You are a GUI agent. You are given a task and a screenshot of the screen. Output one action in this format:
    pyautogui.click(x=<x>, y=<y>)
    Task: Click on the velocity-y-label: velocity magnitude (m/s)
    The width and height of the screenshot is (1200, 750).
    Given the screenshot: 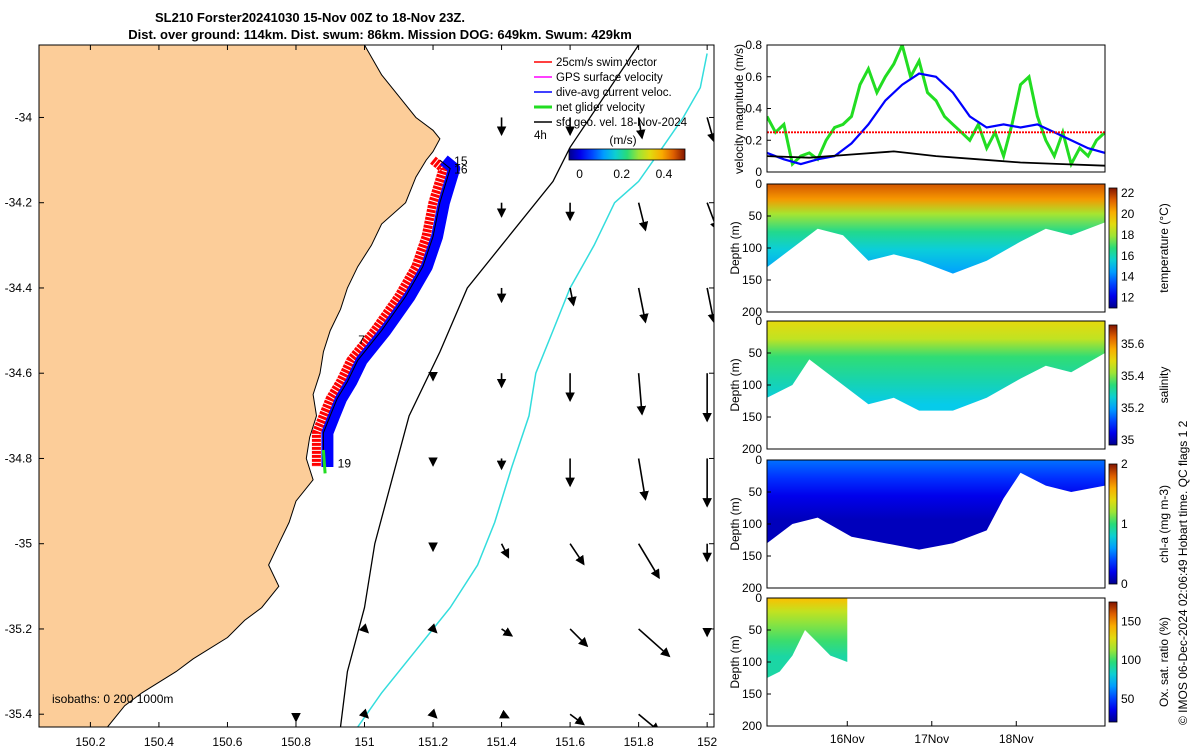 What is the action you would take?
    pyautogui.click(x=739, y=109)
    